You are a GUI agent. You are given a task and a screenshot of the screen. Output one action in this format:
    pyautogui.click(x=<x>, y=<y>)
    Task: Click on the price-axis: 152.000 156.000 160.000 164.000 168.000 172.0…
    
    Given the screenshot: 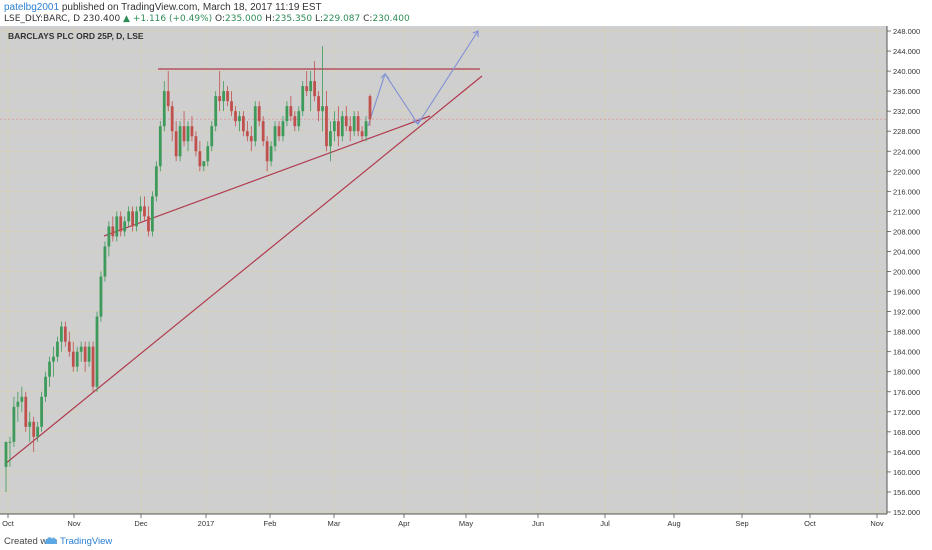 What is the action you would take?
    pyautogui.click(x=903, y=272)
    